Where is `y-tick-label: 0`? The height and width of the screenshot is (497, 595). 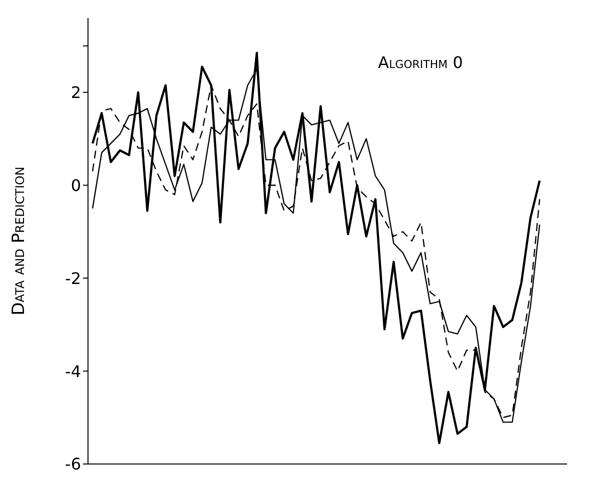
y-tick-label: 0 is located at coordinates (75, 185).